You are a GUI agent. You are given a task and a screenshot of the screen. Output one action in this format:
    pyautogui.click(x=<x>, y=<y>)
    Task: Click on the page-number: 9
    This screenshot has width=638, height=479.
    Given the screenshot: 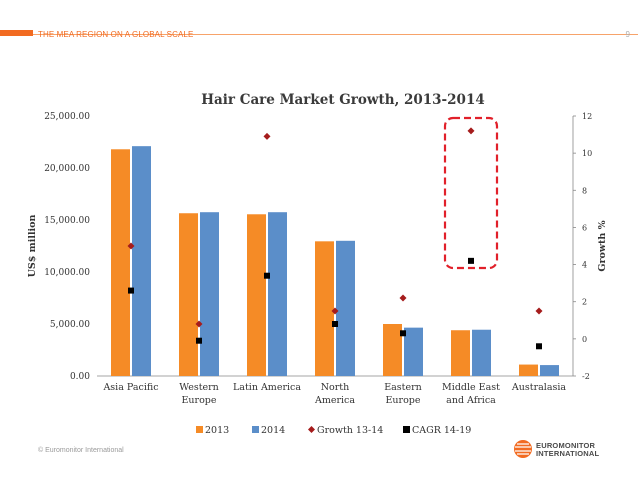 What is the action you would take?
    pyautogui.click(x=627, y=34)
    